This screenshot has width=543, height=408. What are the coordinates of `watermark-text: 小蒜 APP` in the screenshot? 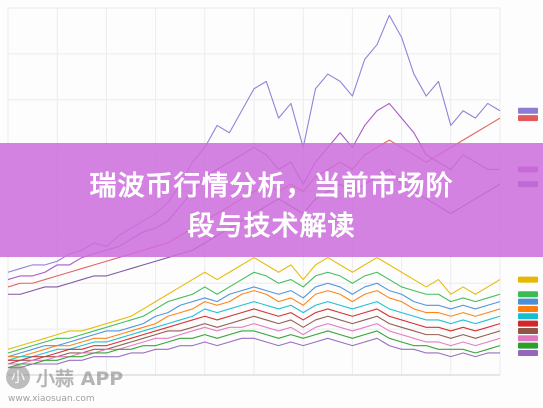 It's located at (80, 378).